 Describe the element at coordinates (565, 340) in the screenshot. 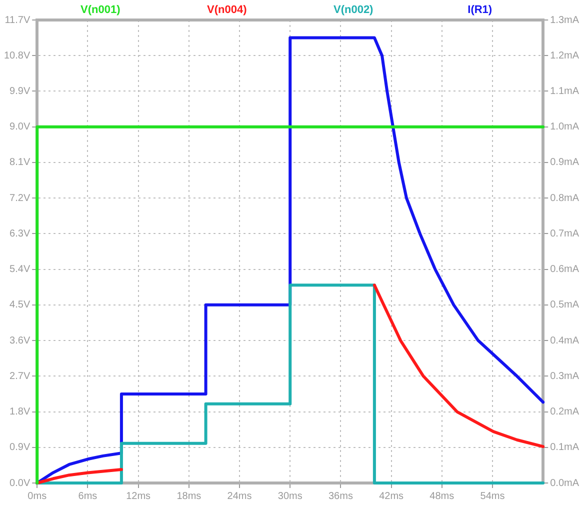

I see `y2-tick-label: 0.4mA` at that location.